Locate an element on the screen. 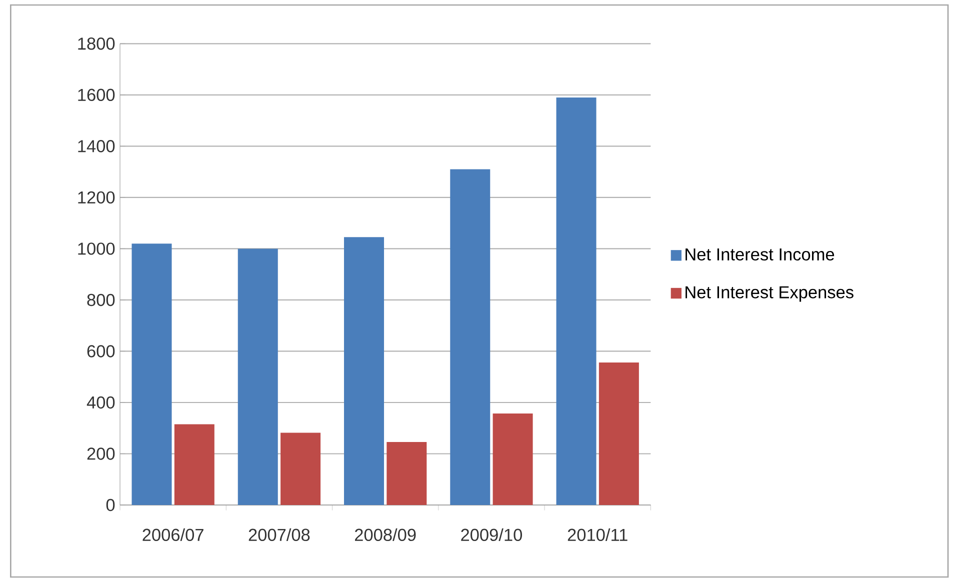 The image size is (959, 581). y-tick-label: 1400 is located at coordinates (96, 146).